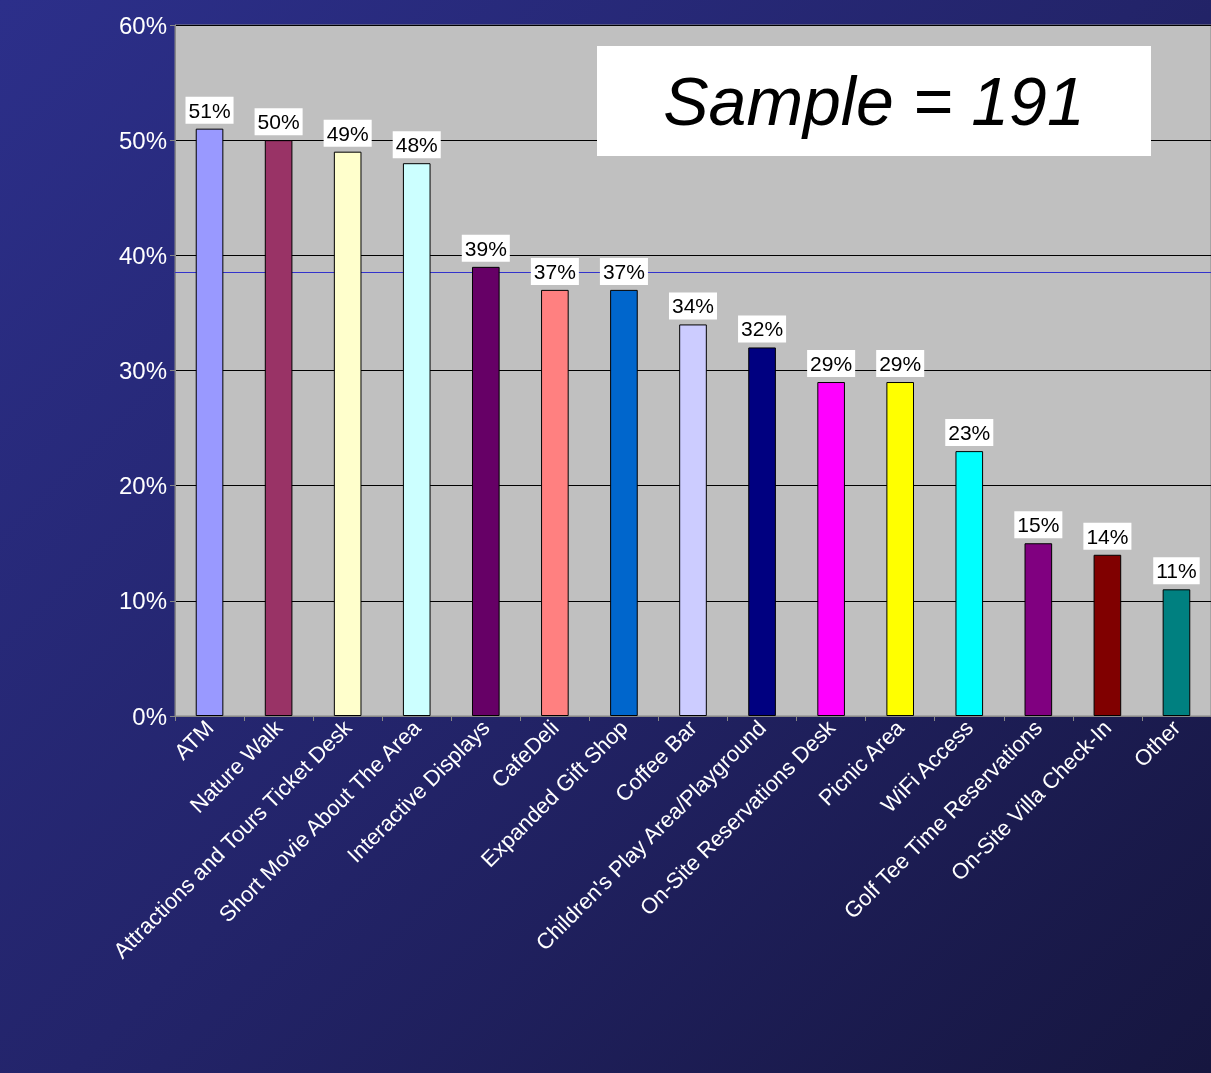 This screenshot has width=1211, height=1073. Describe the element at coordinates (1176, 571) in the screenshot. I see `data-label: 11%` at that location.